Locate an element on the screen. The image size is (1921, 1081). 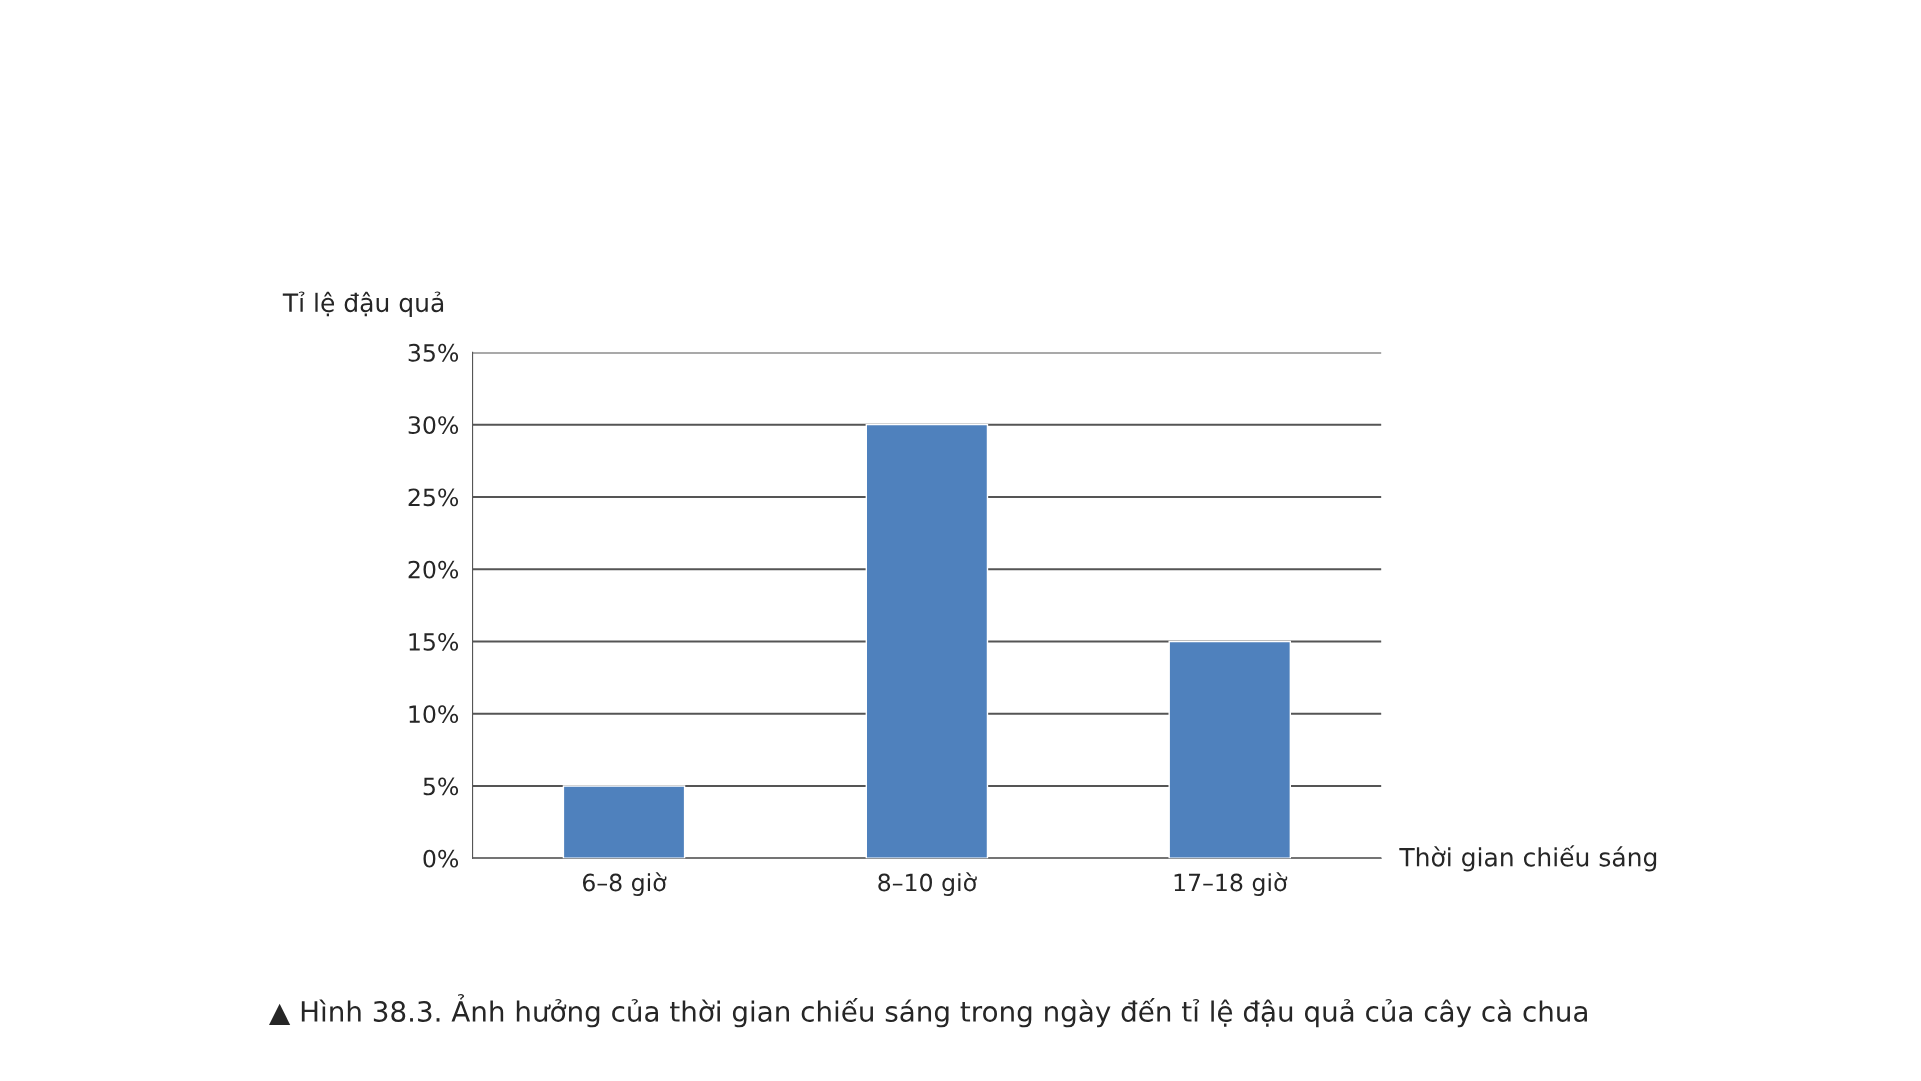
y-tick-label: 20% is located at coordinates (433, 569).